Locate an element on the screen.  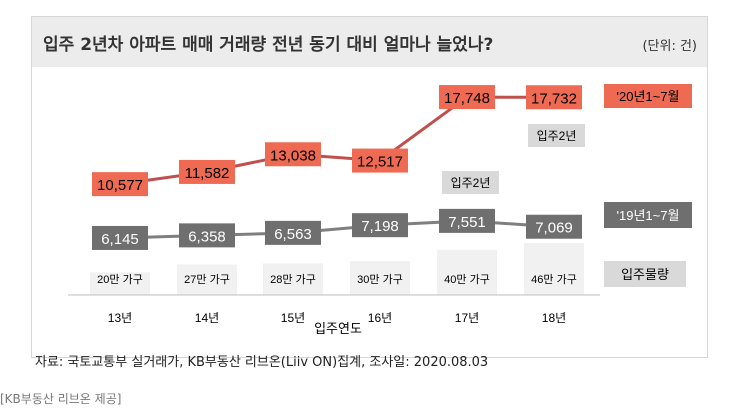
legend-move-in-label: 입주물량 is located at coordinates (645, 274).